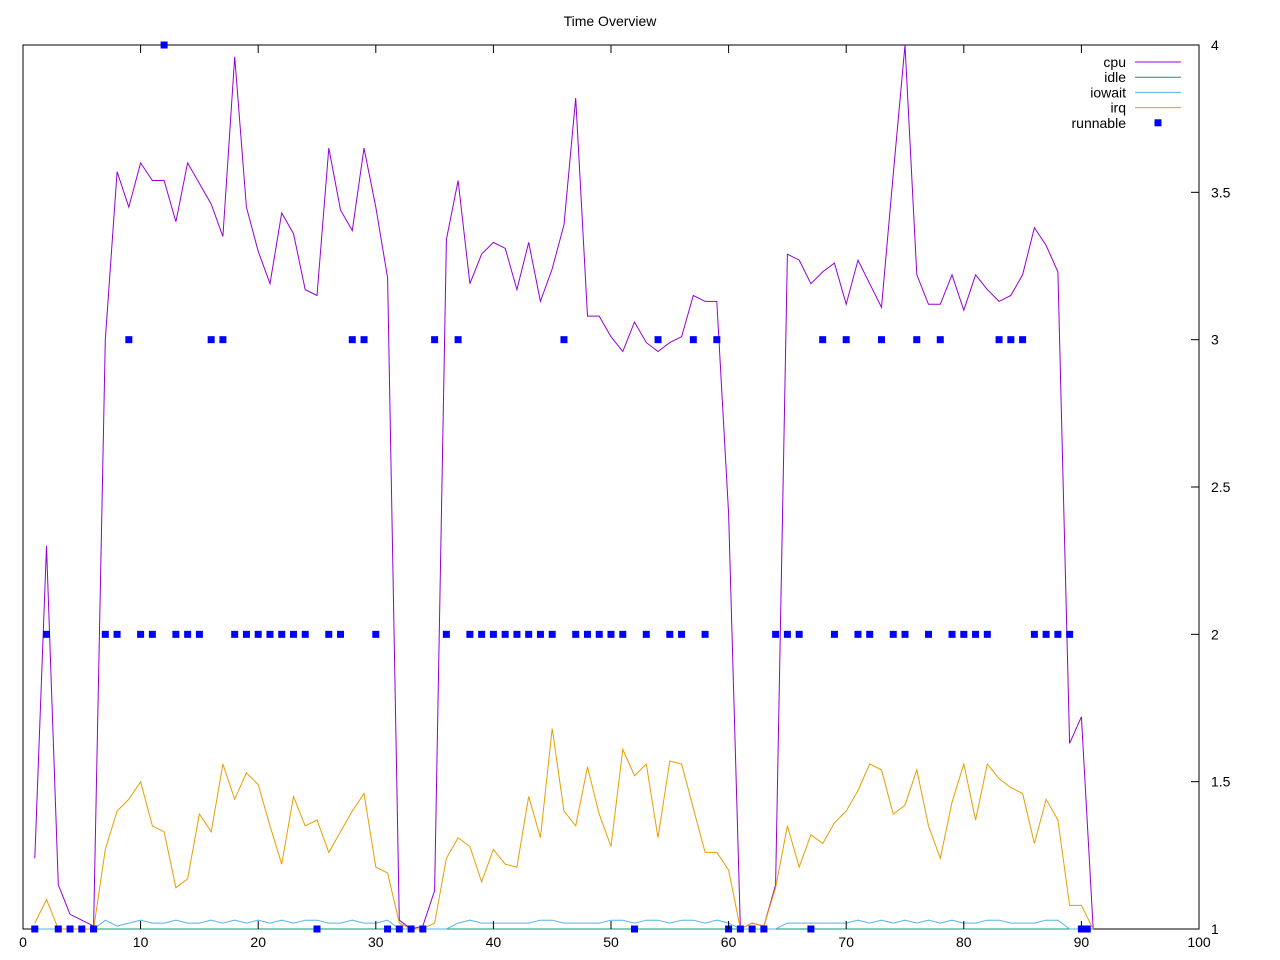 The width and height of the screenshot is (1280, 960). What do you see at coordinates (1221, 487) in the screenshot?
I see `y-tick-label: 2.5` at bounding box center [1221, 487].